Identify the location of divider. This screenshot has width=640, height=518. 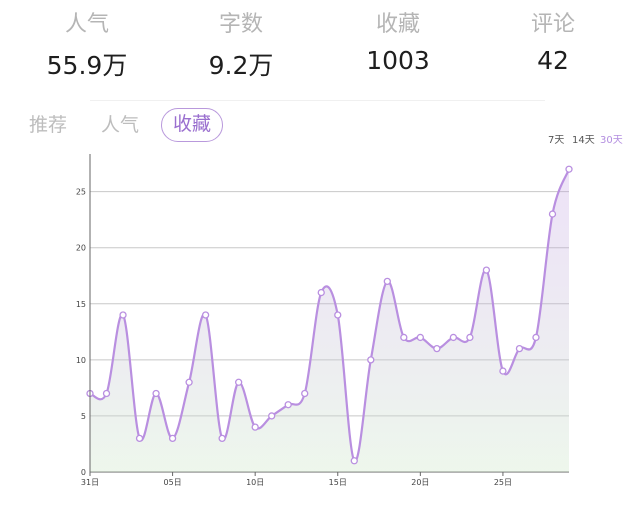
(317, 100).